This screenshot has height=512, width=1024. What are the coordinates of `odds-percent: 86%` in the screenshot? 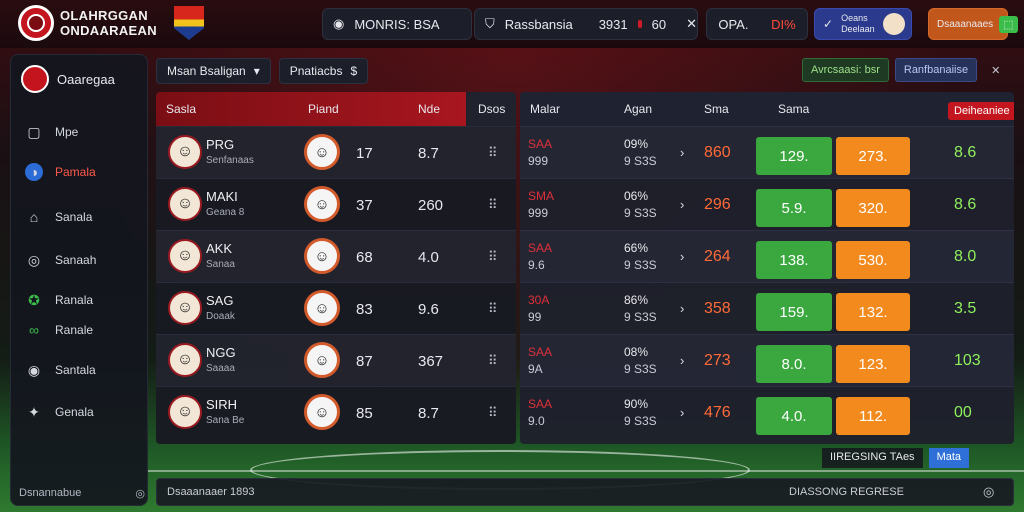 It's located at (636, 300).